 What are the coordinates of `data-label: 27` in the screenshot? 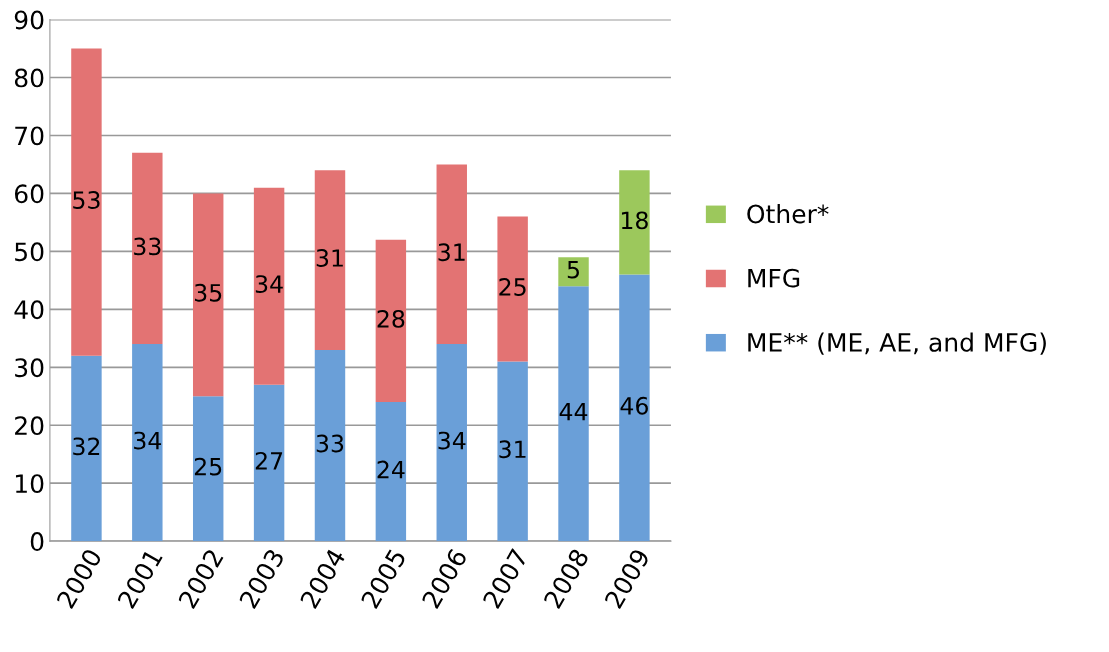 It's located at (269, 460).